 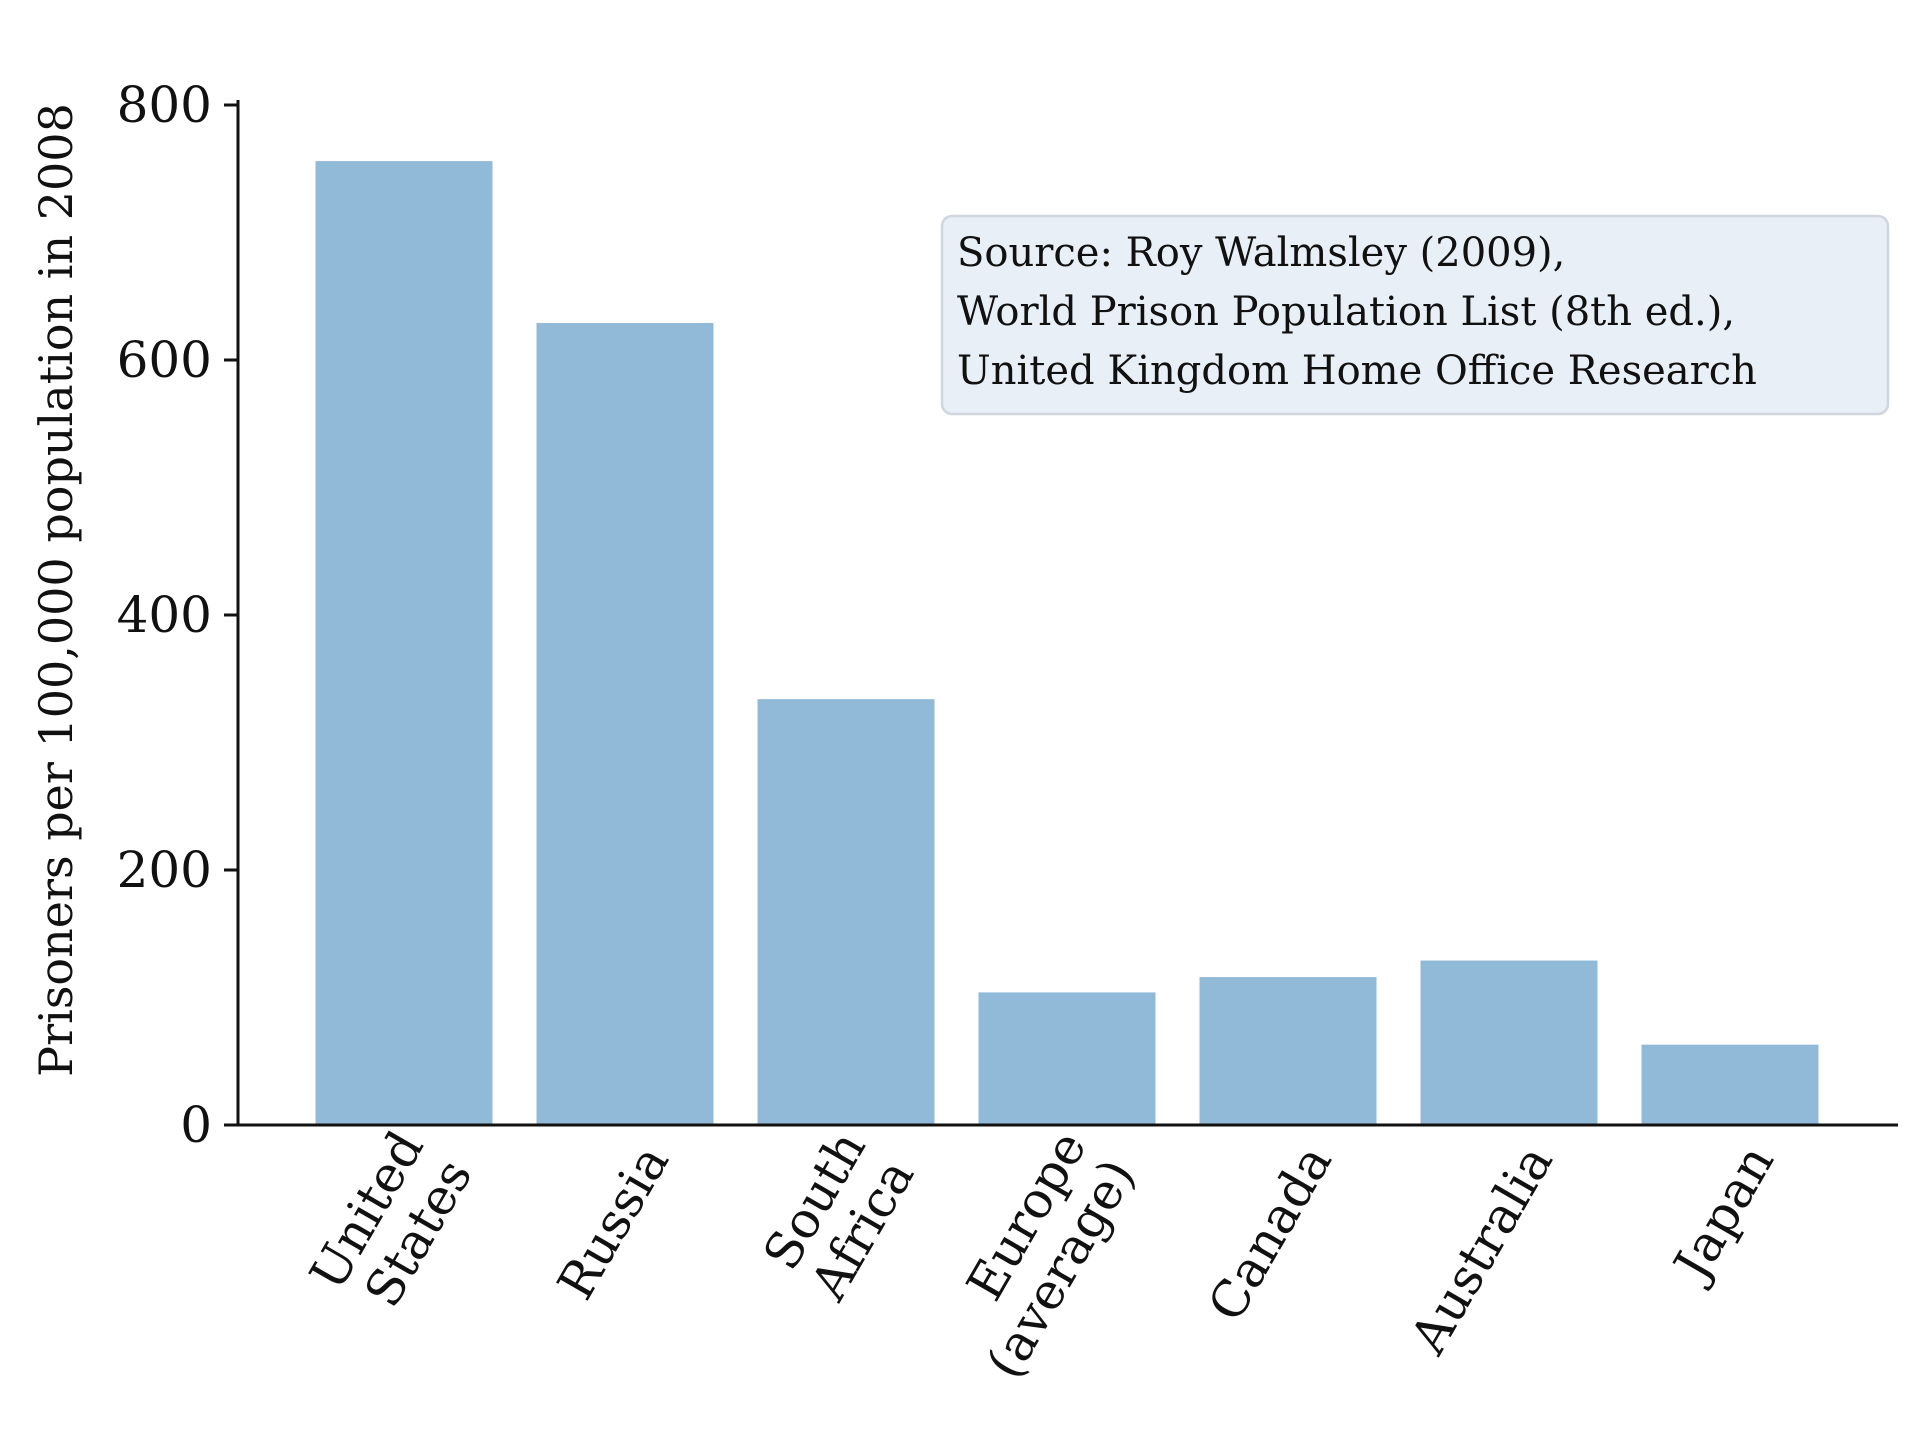 I want to click on x-tick-label-1-line-0: Russia, so click(x=613, y=1223).